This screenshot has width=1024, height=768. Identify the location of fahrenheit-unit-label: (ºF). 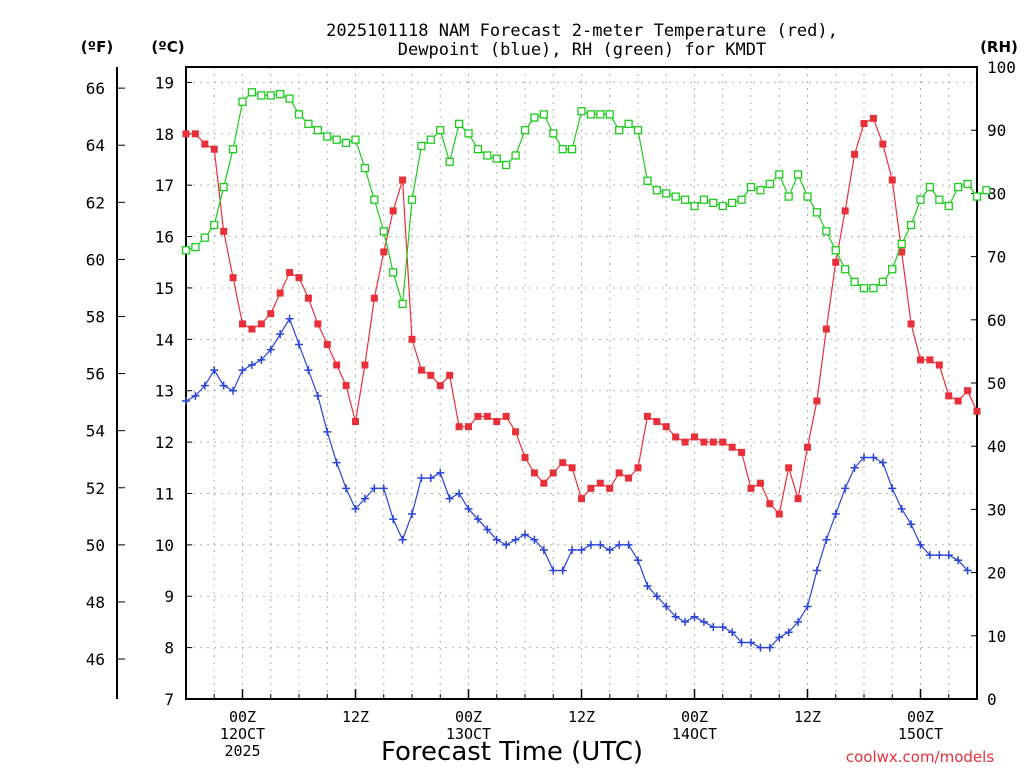
(97, 47).